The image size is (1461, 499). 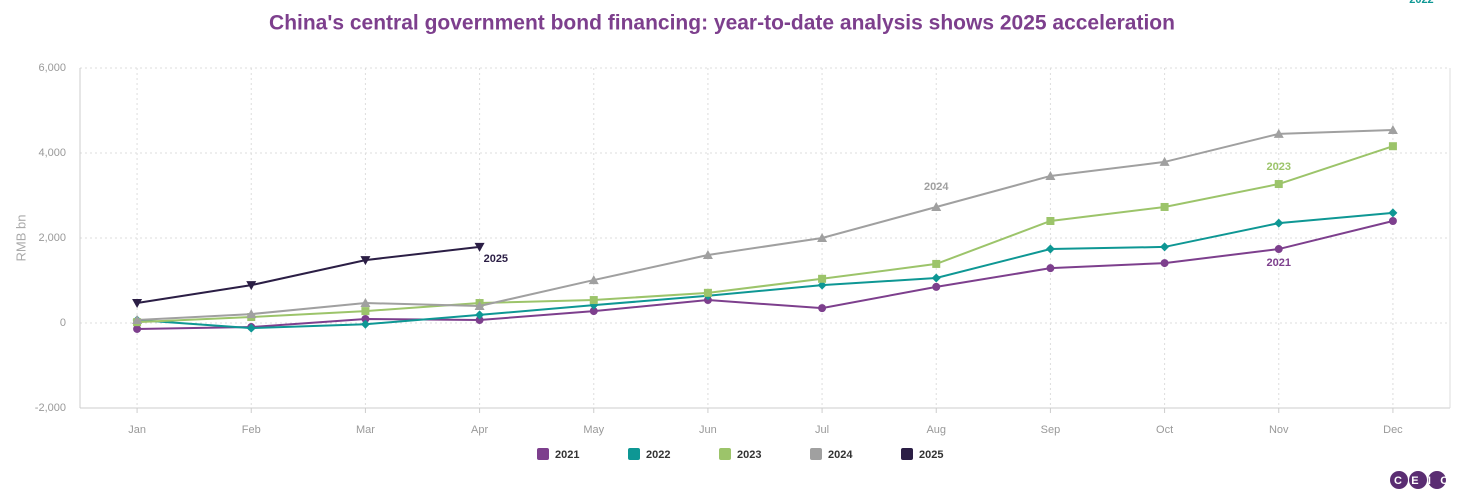 What do you see at coordinates (251, 430) in the screenshot?
I see `x-tick-label: Feb` at bounding box center [251, 430].